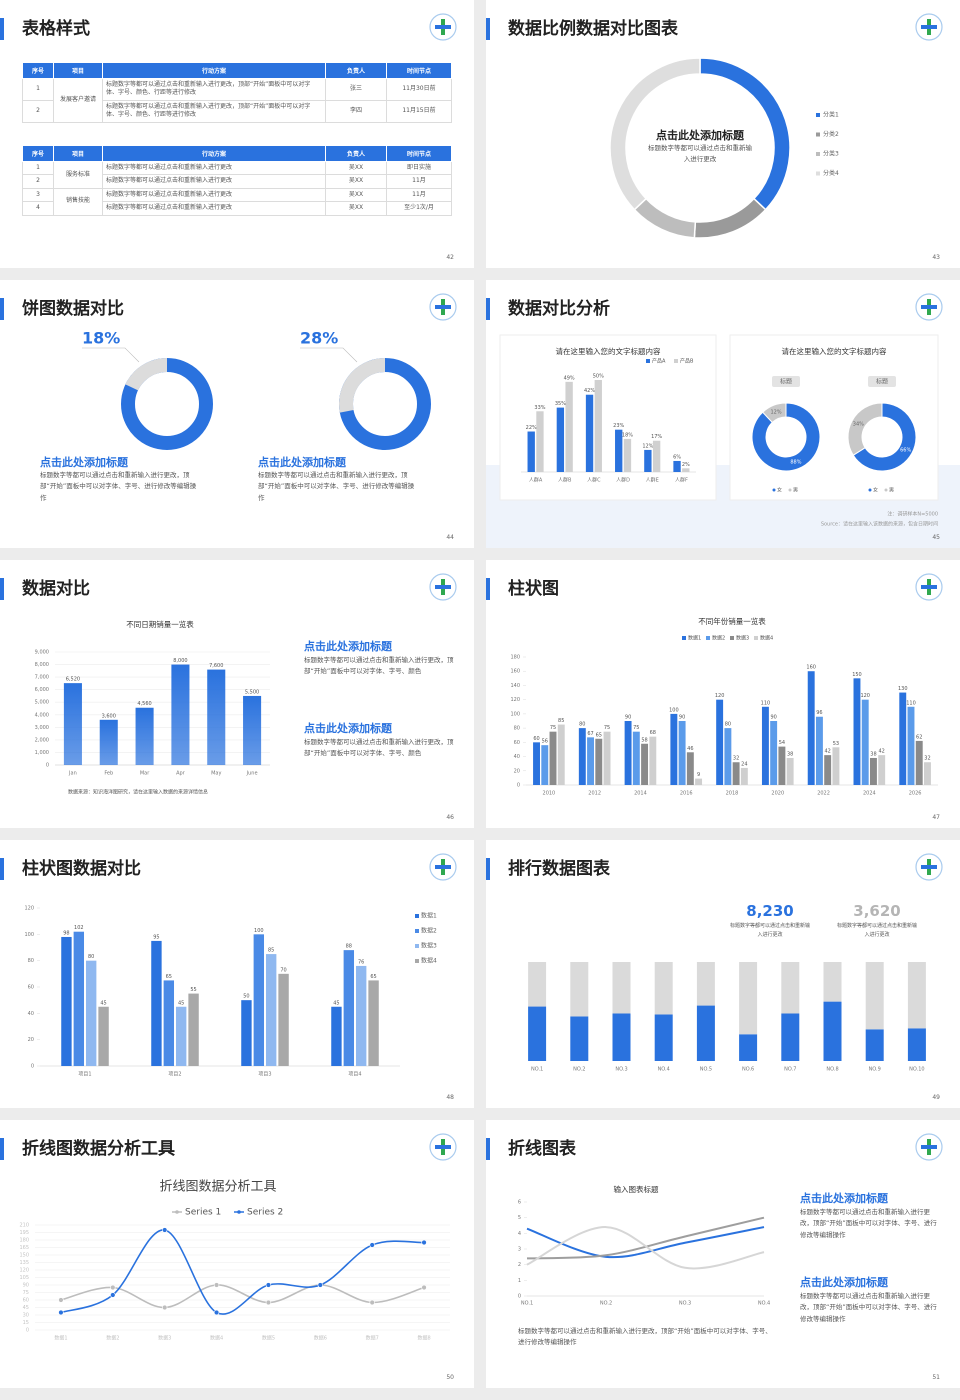 The image size is (960, 1400). Describe the element at coordinates (811, 668) in the screenshot. I see `data-label: 160` at that location.